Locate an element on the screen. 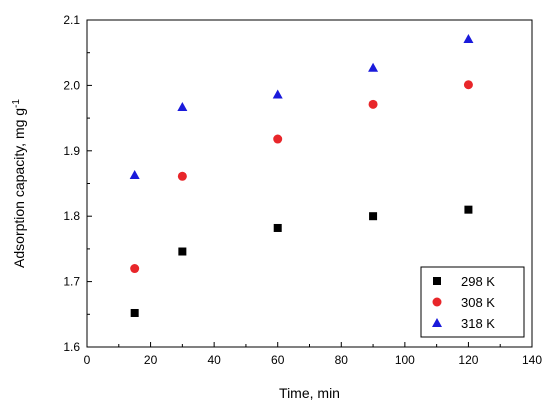 The height and width of the screenshot is (415, 550). y-axis-label-superscript: -1 is located at coordinates (16, 103).